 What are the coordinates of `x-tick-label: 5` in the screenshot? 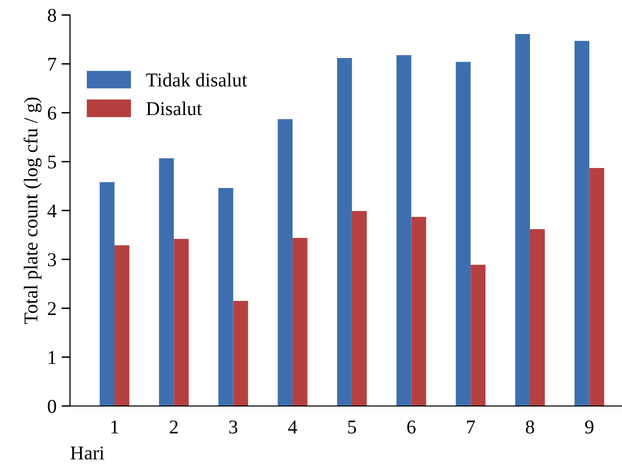 It's located at (352, 427).